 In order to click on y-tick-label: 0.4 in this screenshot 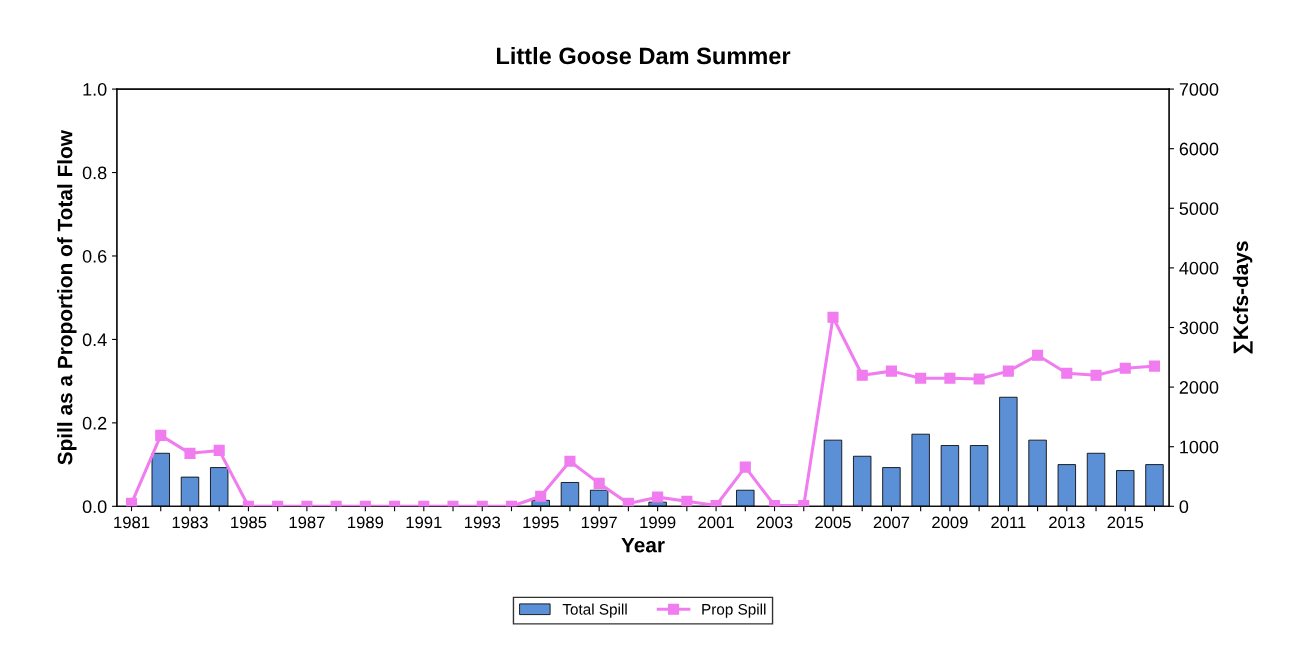, I will do `click(94, 340)`.